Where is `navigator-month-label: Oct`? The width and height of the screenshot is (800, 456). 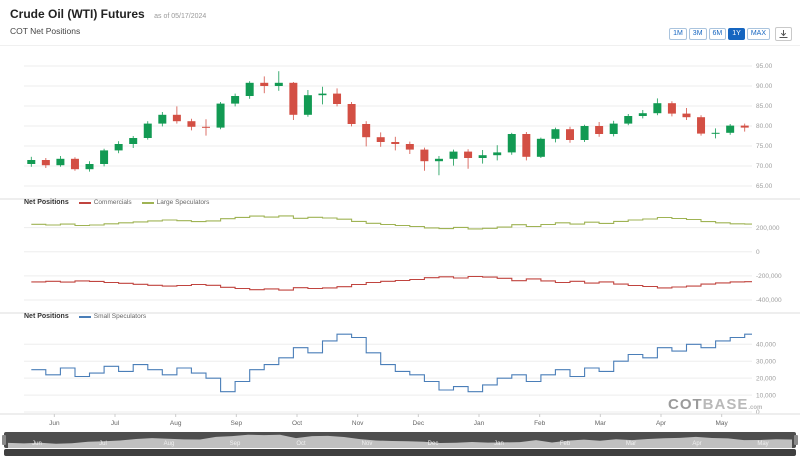
navigator-month-label: Oct is located at coordinates (301, 444).